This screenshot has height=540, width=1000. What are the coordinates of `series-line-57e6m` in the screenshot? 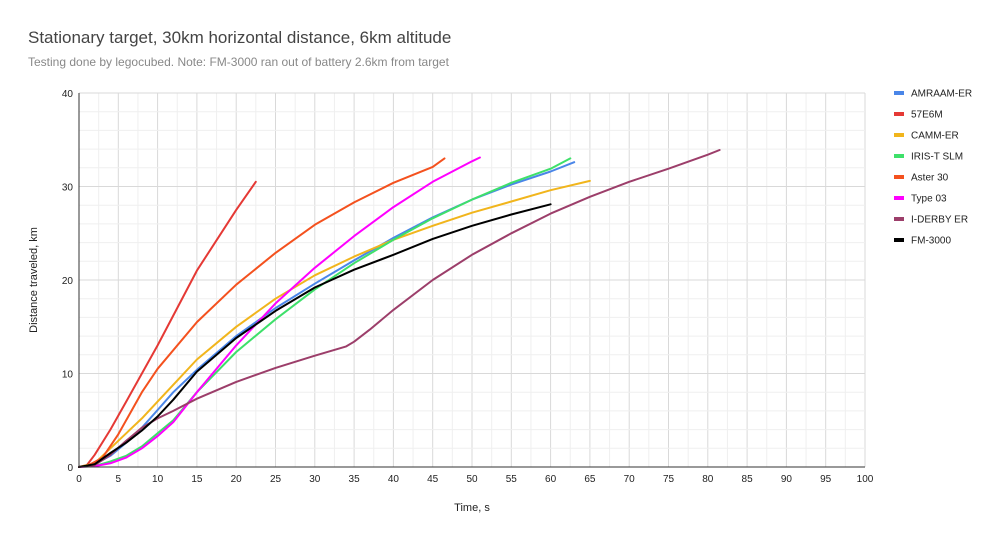 It's located at (167, 324).